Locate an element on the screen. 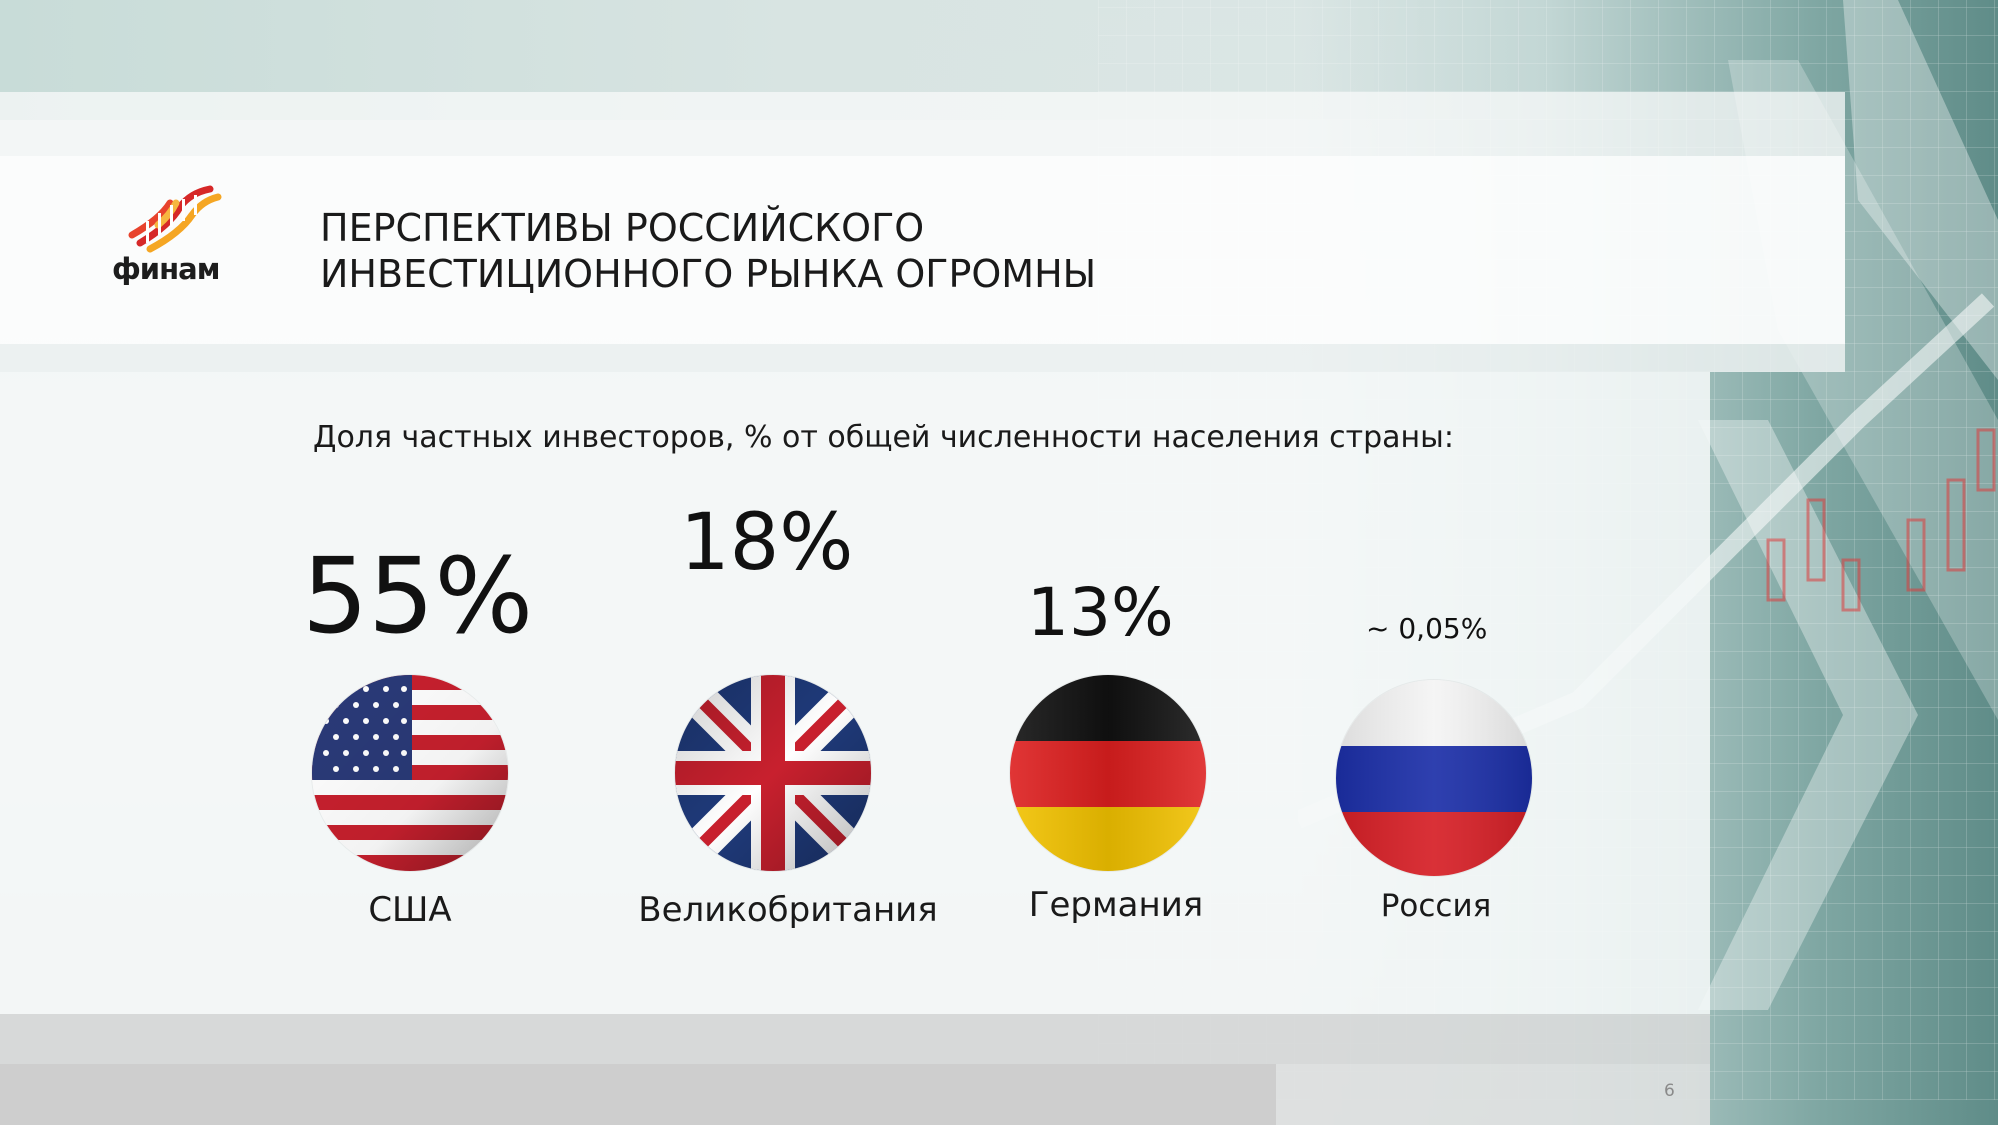  country-label-uk: Великобритания is located at coordinates (788, 910).